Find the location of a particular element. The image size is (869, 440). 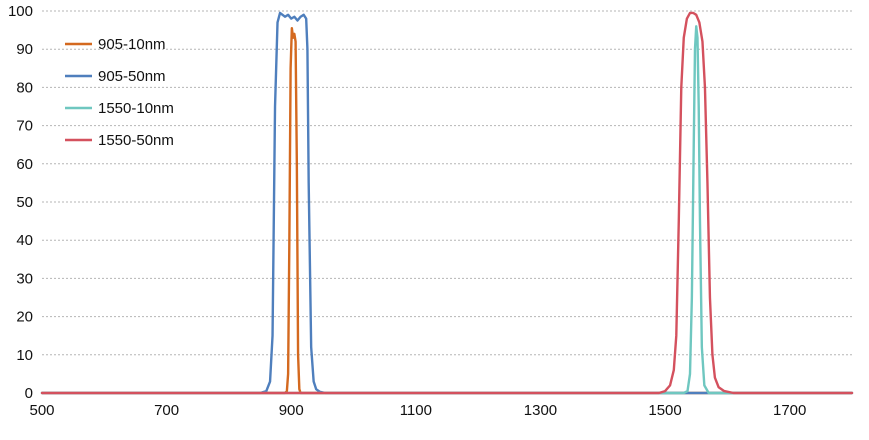

legend-label: 1550-50nm is located at coordinates (136, 140).